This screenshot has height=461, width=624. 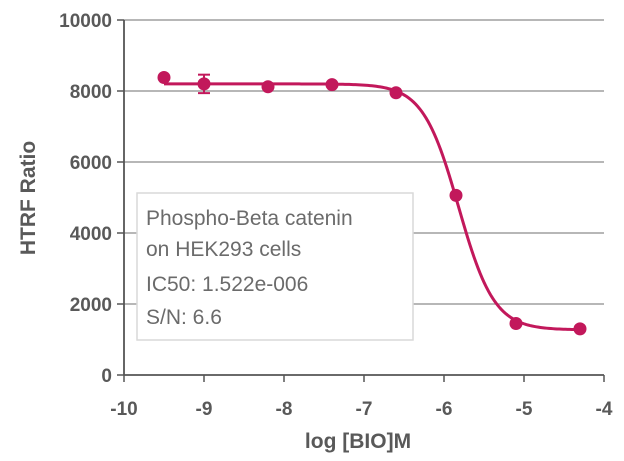 I want to click on x-axis-label: log [BIO]M, so click(x=358, y=441).